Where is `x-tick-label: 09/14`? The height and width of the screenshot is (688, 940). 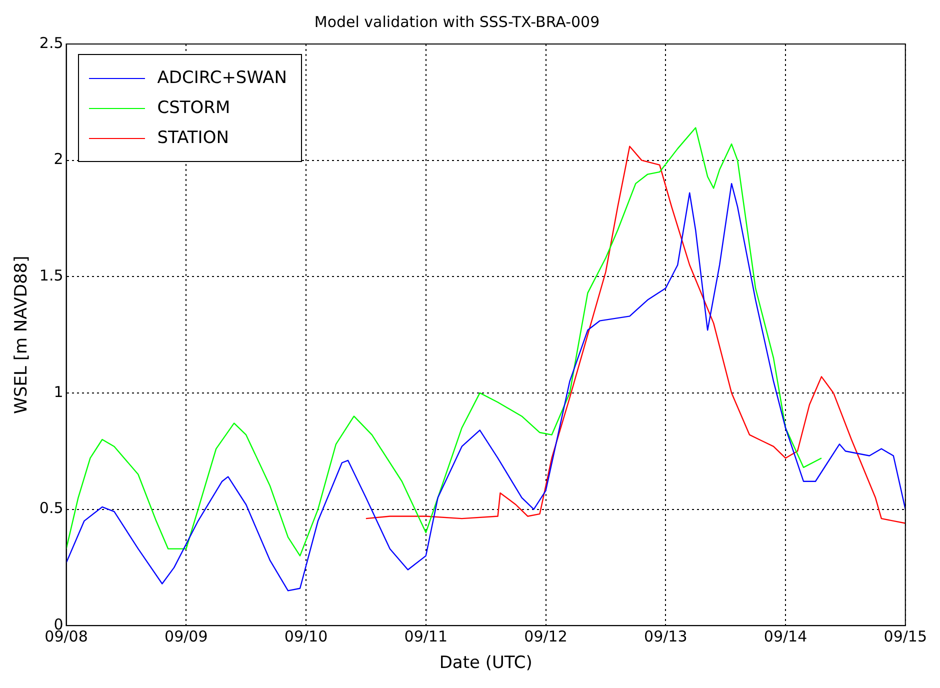
x-tick-label: 09/14 is located at coordinates (786, 636).